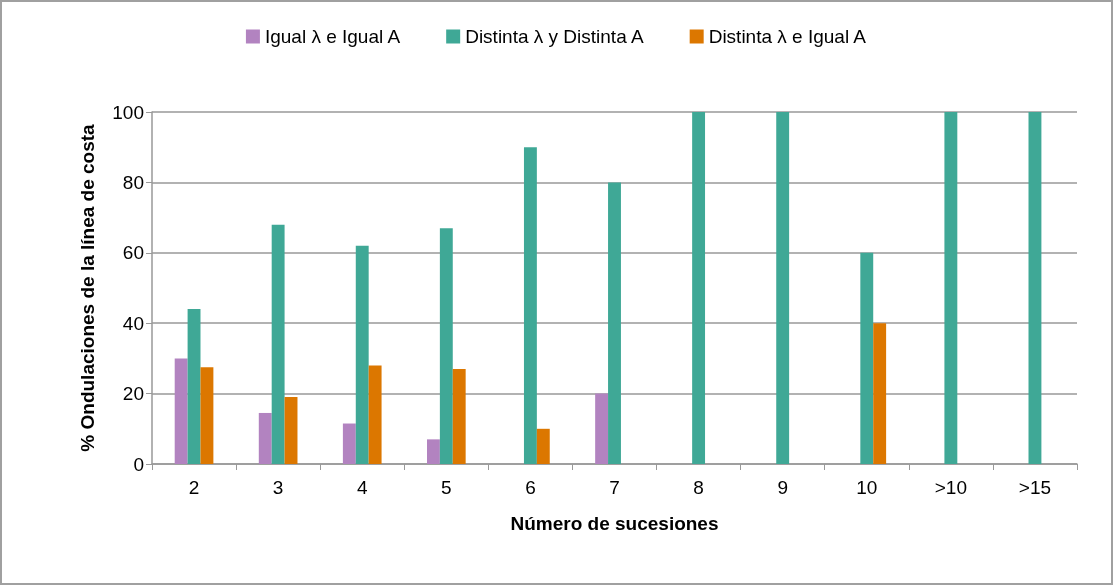 This screenshot has width=1113, height=585. Describe the element at coordinates (867, 487) in the screenshot. I see `x-tick-label: 10` at that location.